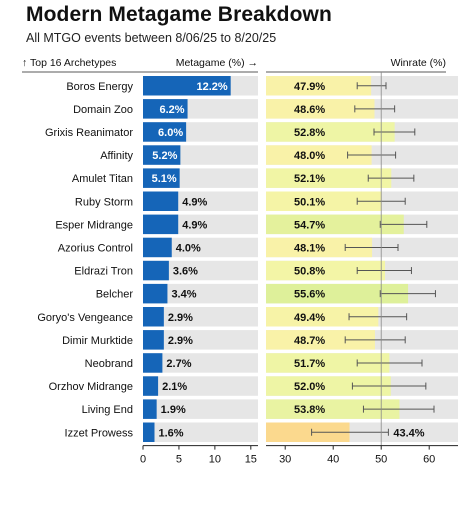 This screenshot has height=521, width=464. What do you see at coordinates (173, 410) in the screenshot?
I see `metagame-value-label: 1.9%` at bounding box center [173, 410].